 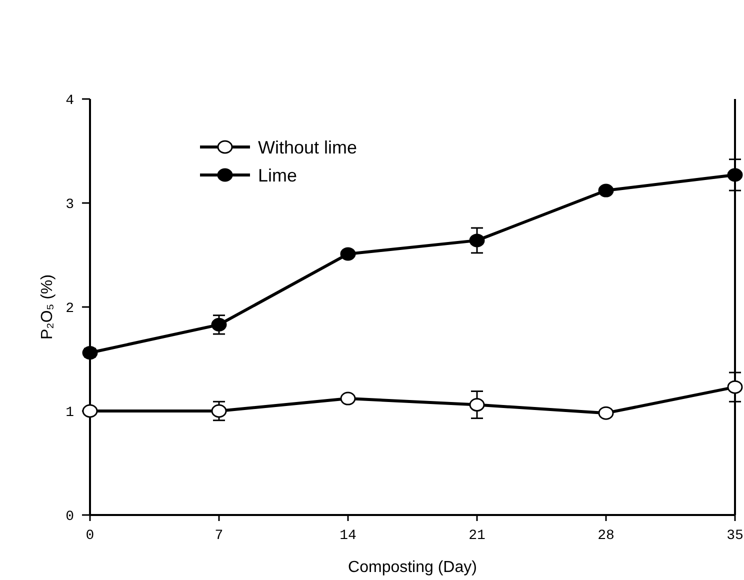 What do you see at coordinates (278, 175) in the screenshot?
I see `legend-label: Lime` at bounding box center [278, 175].